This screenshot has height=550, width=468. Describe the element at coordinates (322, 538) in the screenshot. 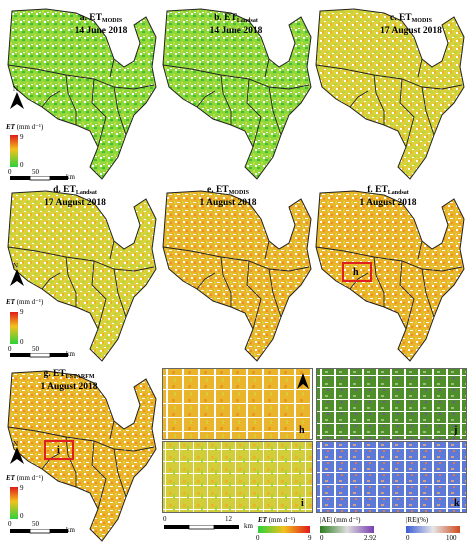

I see `bottom-ae-min: 0` at that location.